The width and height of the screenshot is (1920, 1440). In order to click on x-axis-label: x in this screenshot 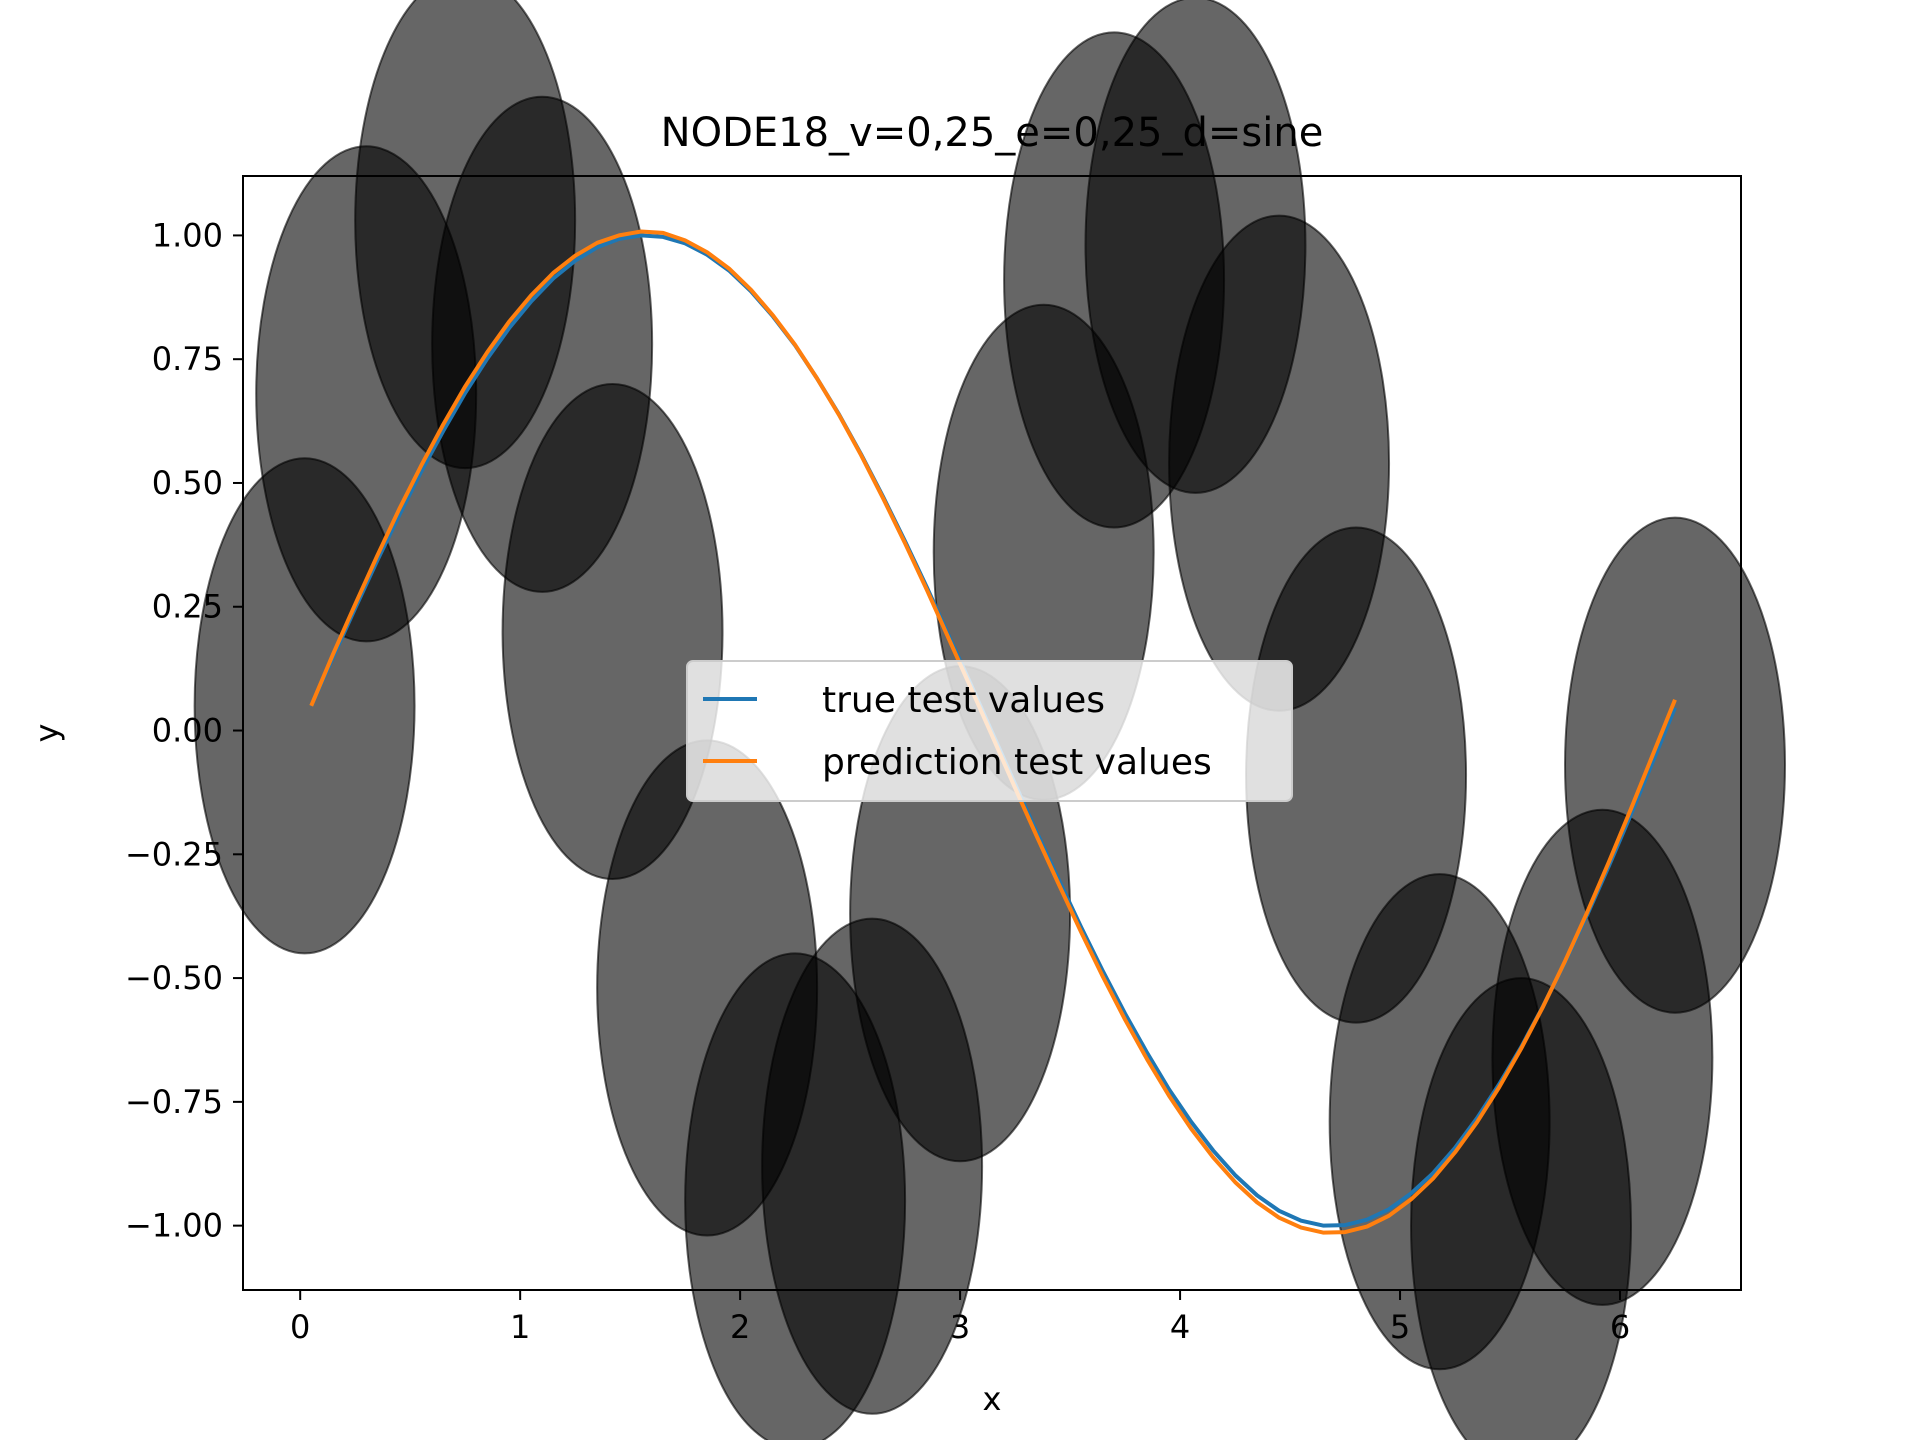, I will do `click(992, 1399)`.